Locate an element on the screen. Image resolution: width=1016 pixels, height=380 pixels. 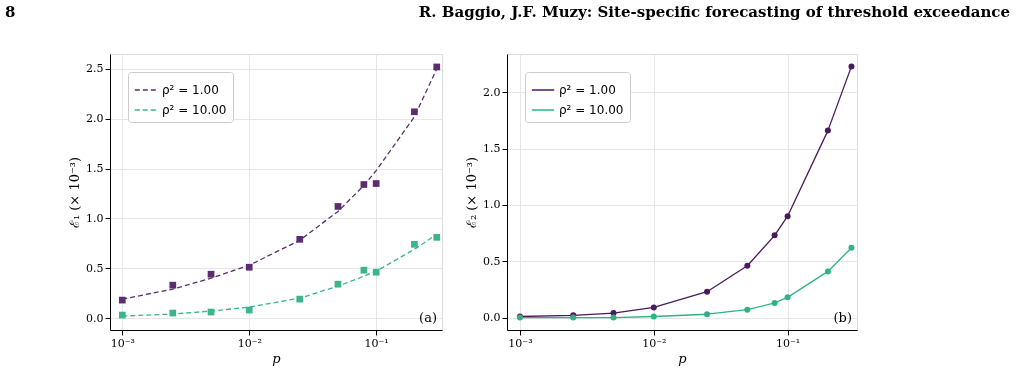
y-axis-title: ℰ₂ (× 10⁻³) is located at coordinates (472, 192).